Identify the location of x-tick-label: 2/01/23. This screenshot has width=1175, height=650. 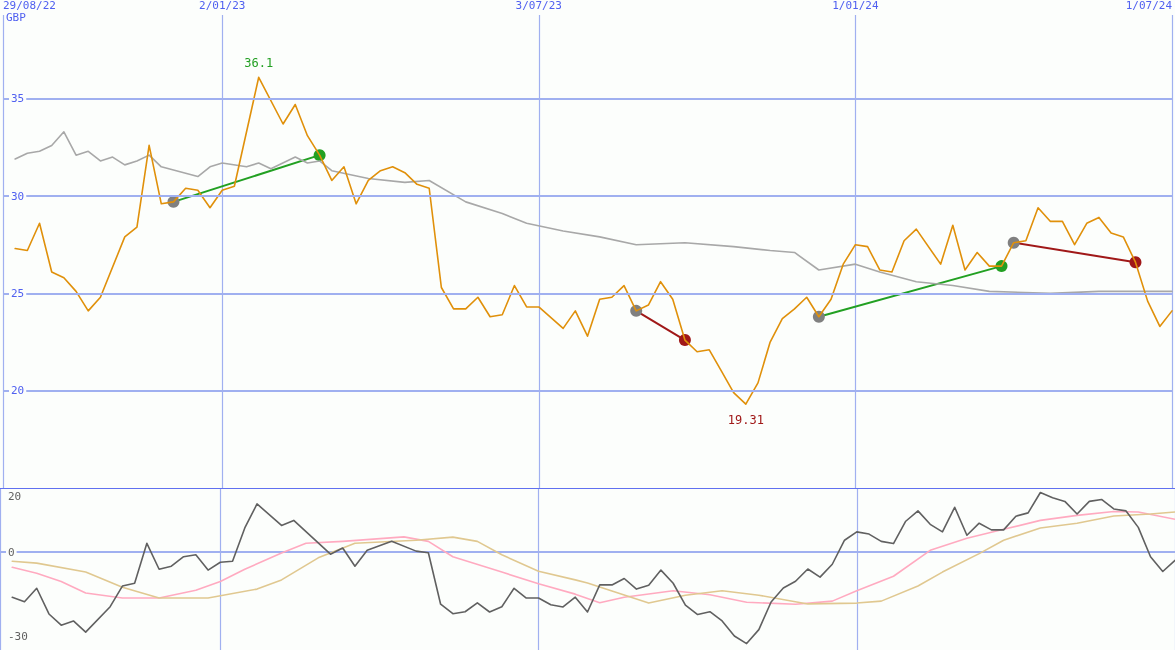
(222, 6).